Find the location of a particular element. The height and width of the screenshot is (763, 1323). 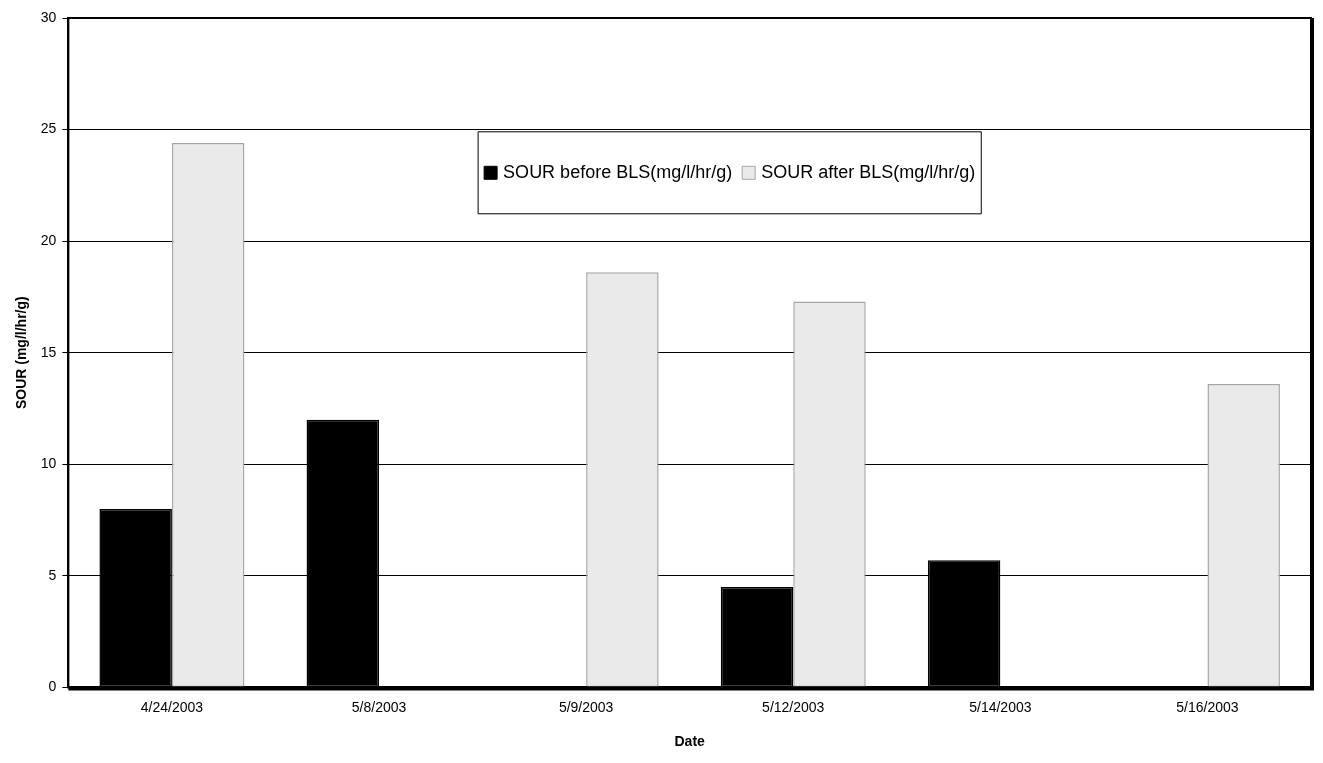

y-tick-label: 0 is located at coordinates (52, 686).